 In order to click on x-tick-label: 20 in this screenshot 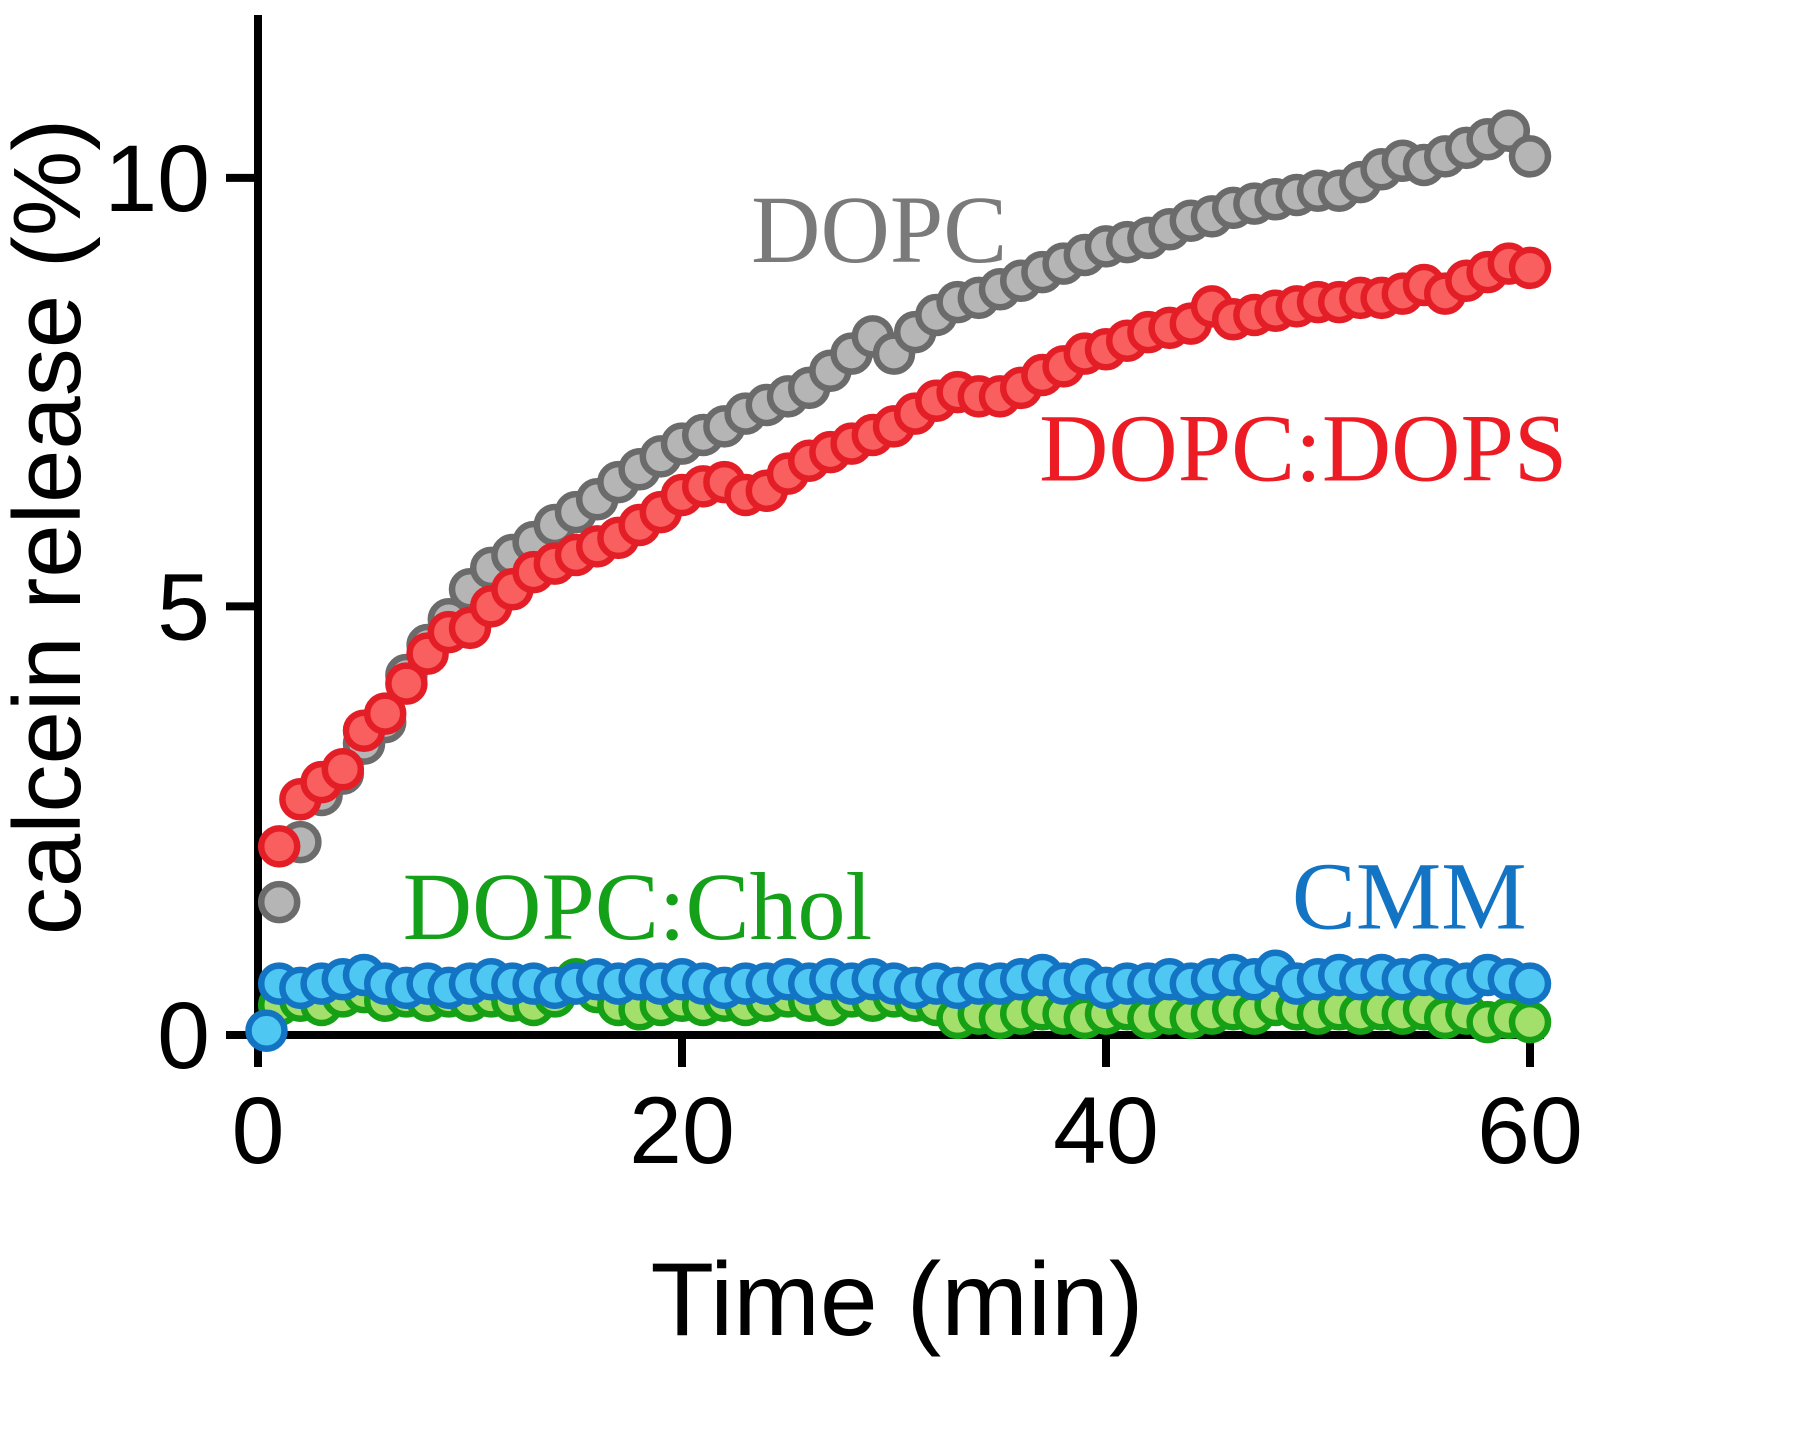, I will do `click(682, 1131)`.